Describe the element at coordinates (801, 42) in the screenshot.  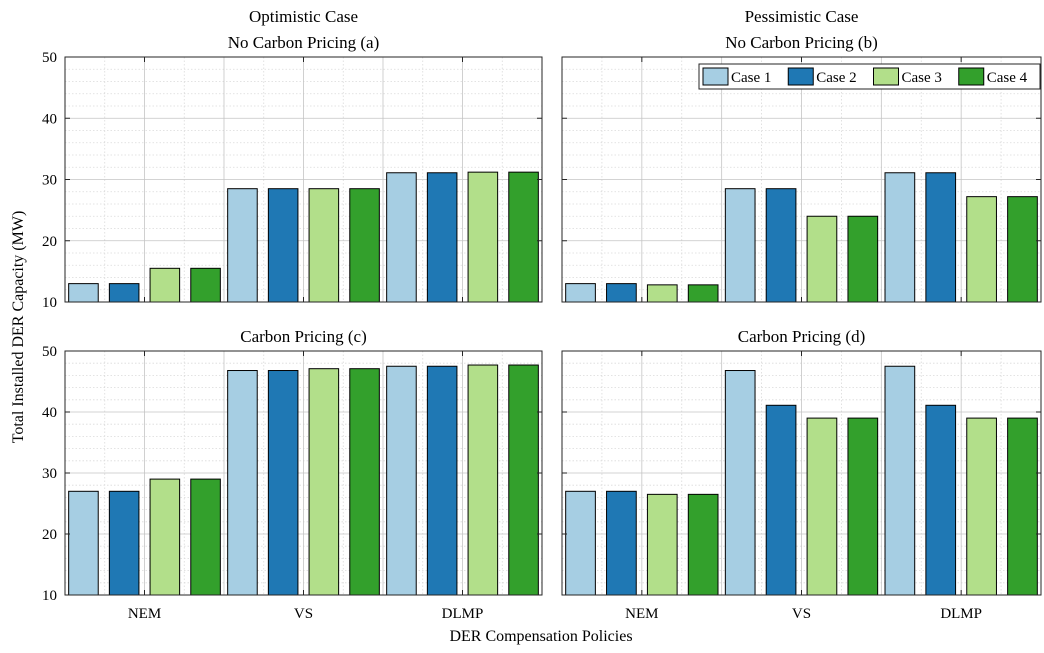
I see `chart-title: No Carbon Pricing (b)` at that location.